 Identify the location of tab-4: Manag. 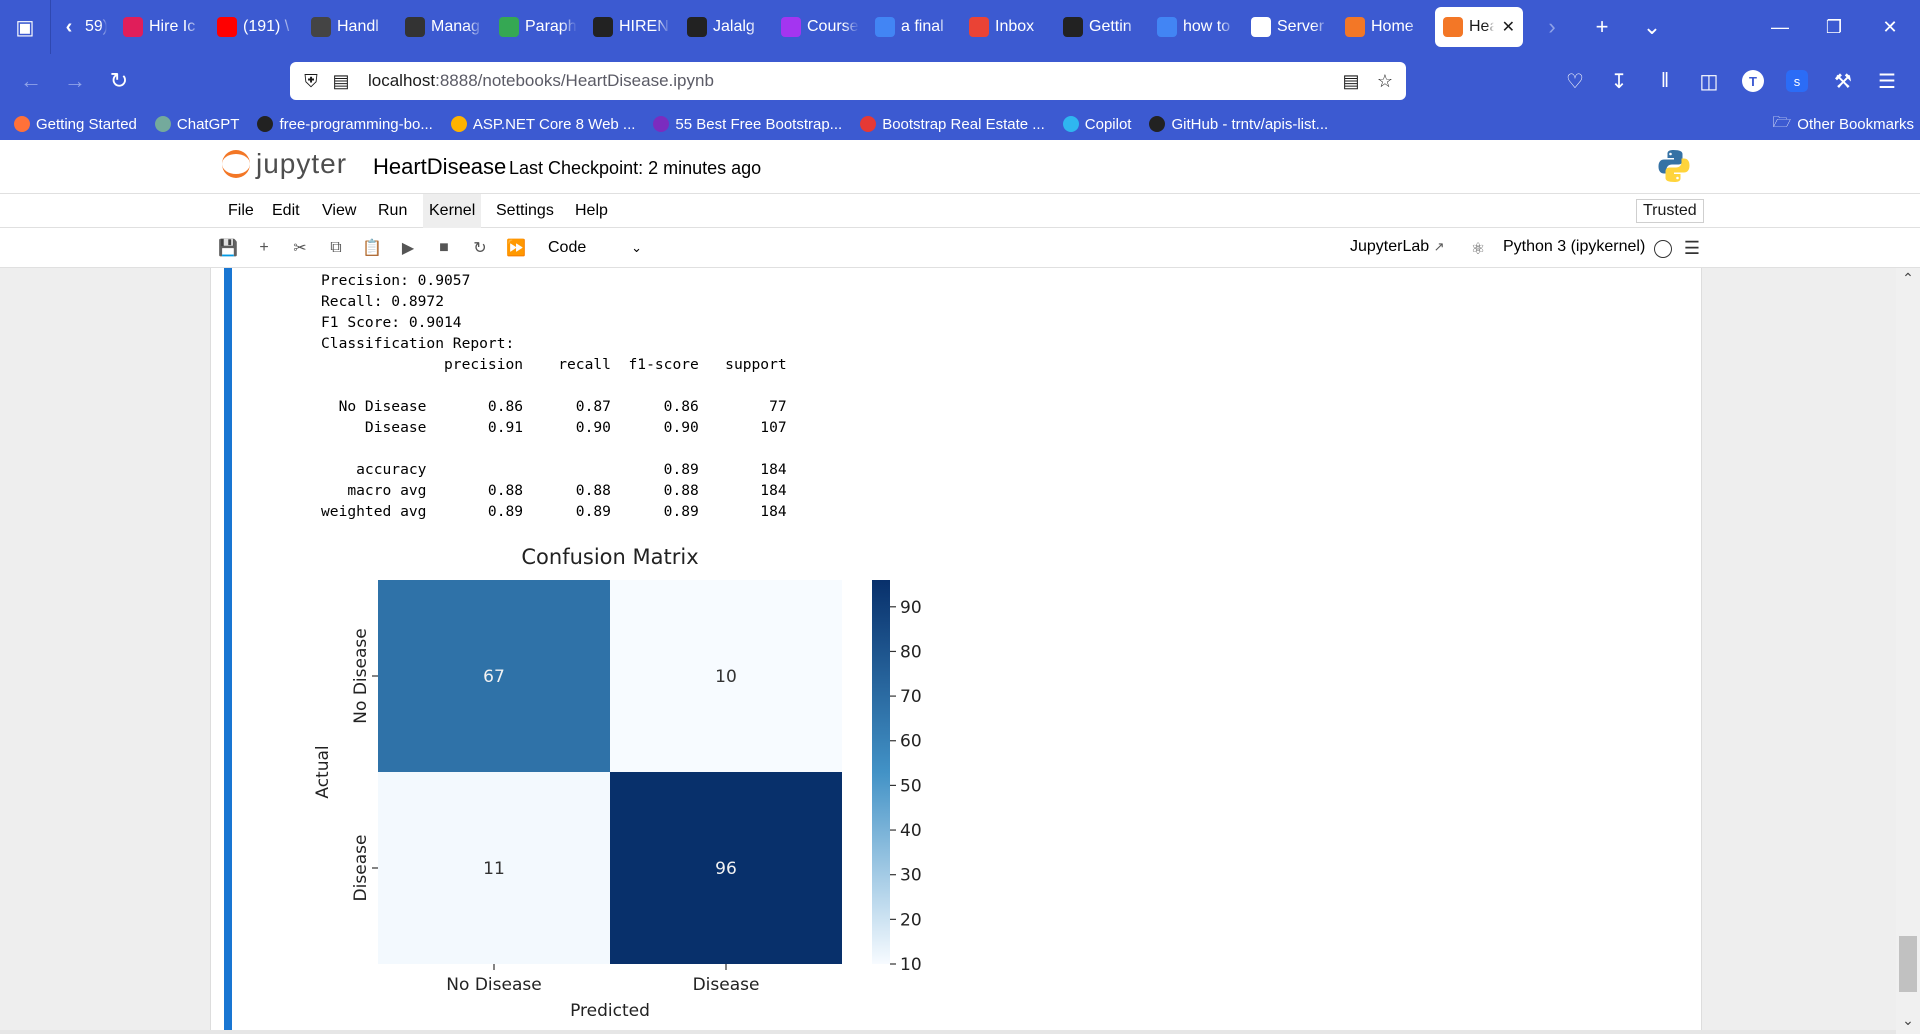
(444, 27).